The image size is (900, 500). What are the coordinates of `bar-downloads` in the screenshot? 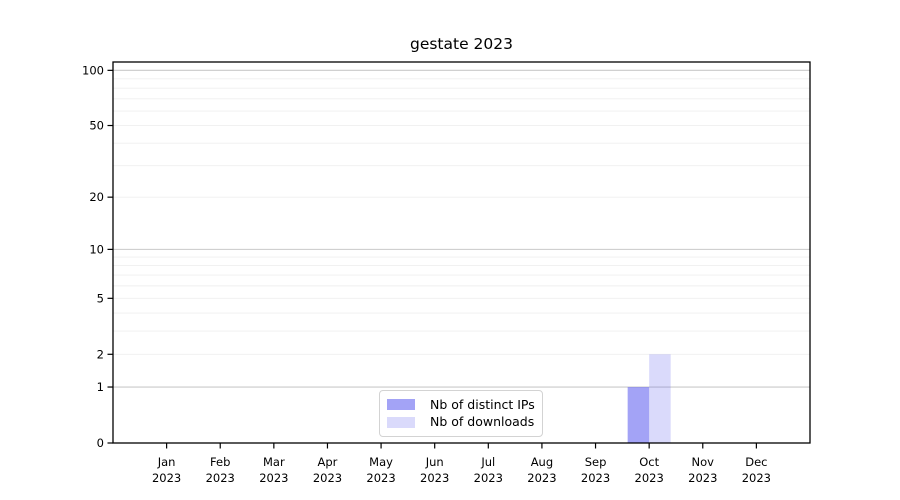 It's located at (660, 398).